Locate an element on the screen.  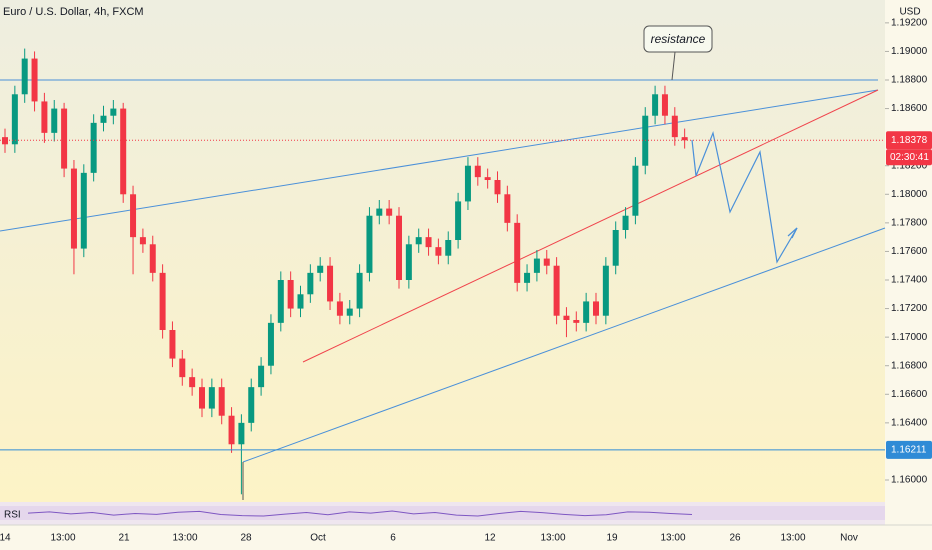
y-tick-label: 1.17200 is located at coordinates (909, 308).